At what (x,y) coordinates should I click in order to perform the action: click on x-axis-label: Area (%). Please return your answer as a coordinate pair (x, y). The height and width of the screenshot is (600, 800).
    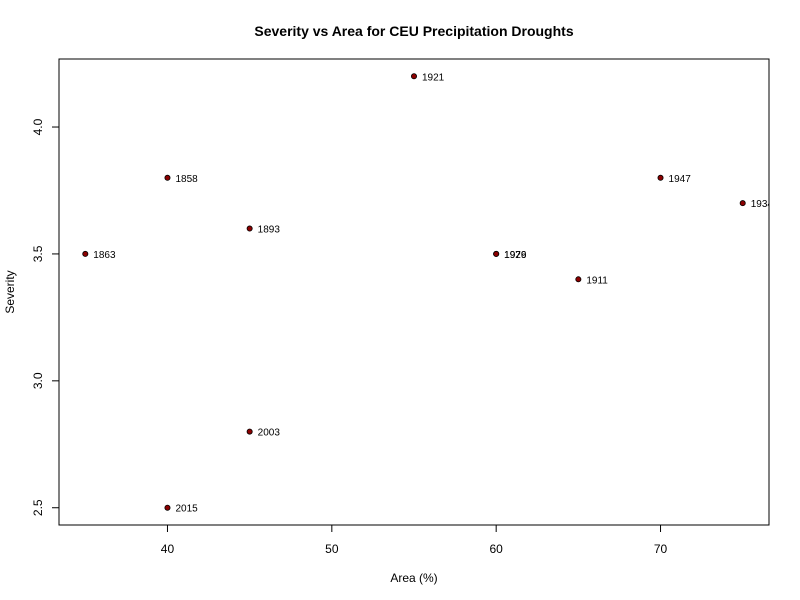
    Looking at the image, I should click on (413, 578).